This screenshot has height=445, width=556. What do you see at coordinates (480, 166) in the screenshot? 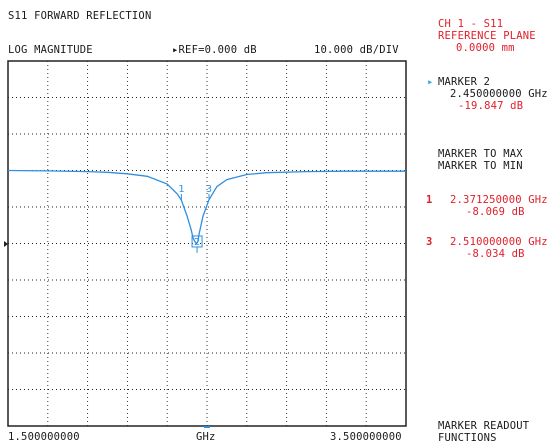
I see `marker-to-min-softkey: MARKER TO MIN` at bounding box center [480, 166].